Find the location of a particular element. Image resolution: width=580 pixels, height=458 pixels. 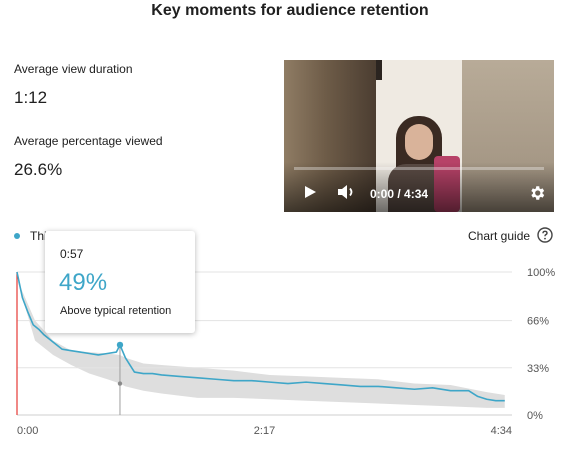

volume-icon is located at coordinates (346, 192).